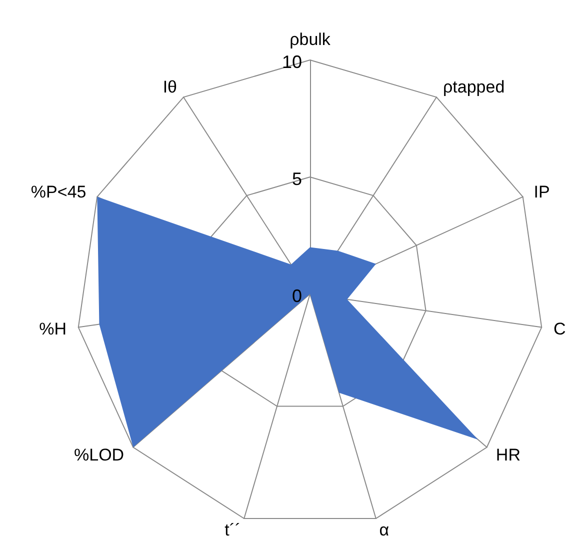 This screenshot has height=541, width=571. What do you see at coordinates (297, 179) in the screenshot?
I see `y-tick-label: 5` at bounding box center [297, 179].